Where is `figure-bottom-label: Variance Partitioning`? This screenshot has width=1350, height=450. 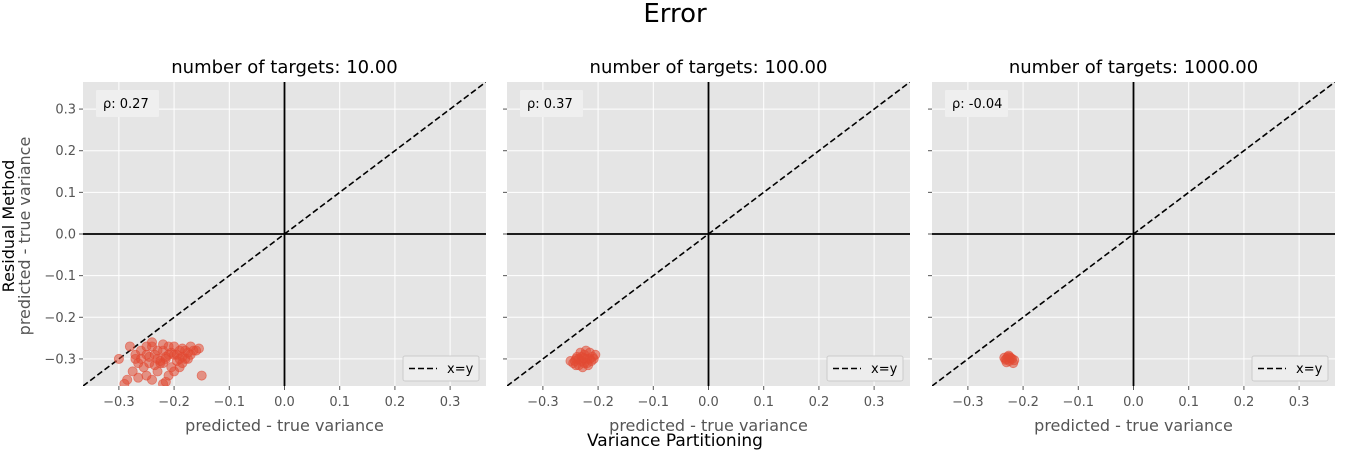
figure-bottom-label: Variance Partitioning is located at coordinates (675, 440).